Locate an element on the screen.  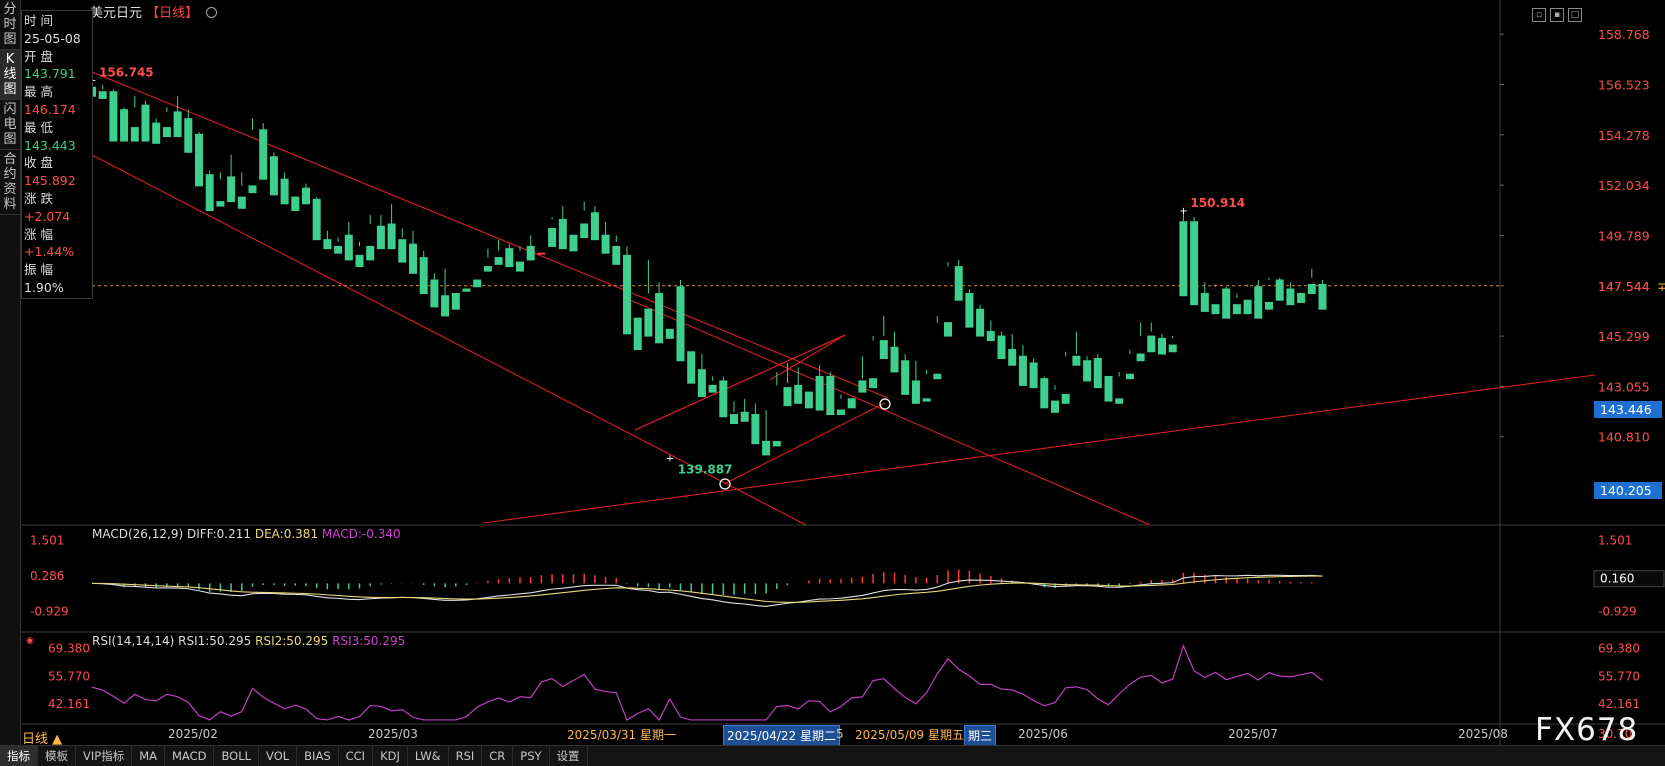
rsi-tick-label-left: 42.161 is located at coordinates (69, 704).